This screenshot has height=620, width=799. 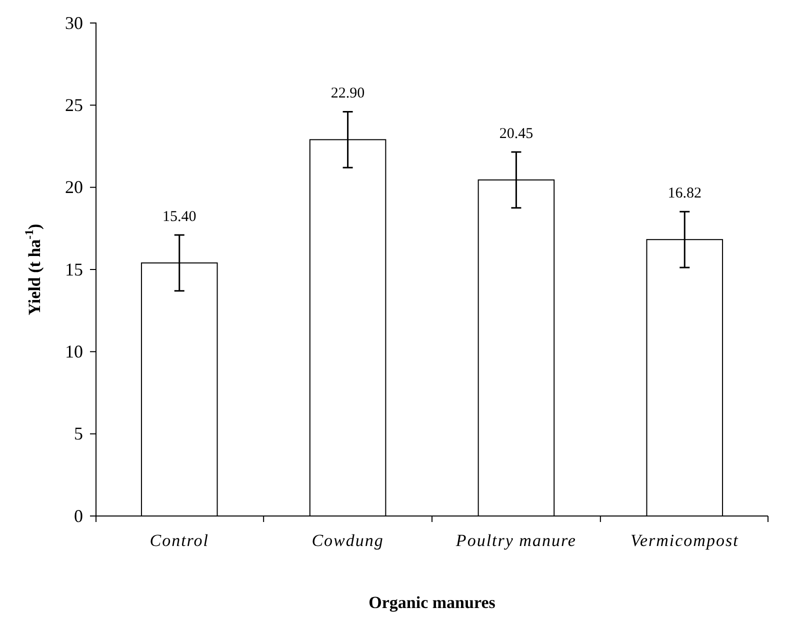 I want to click on data-label: 22.90, so click(x=347, y=94).